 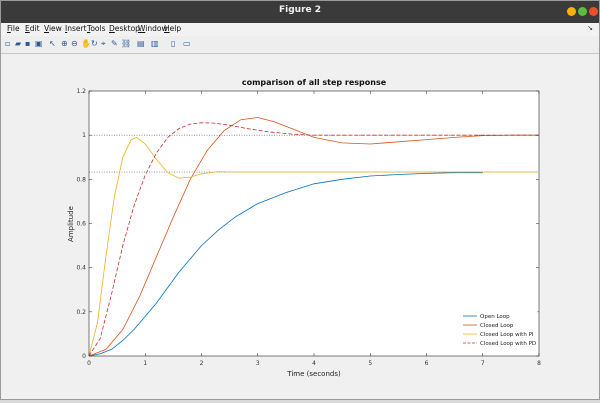 What do you see at coordinates (89, 363) in the screenshot?
I see `x-tick-label: 0` at bounding box center [89, 363].